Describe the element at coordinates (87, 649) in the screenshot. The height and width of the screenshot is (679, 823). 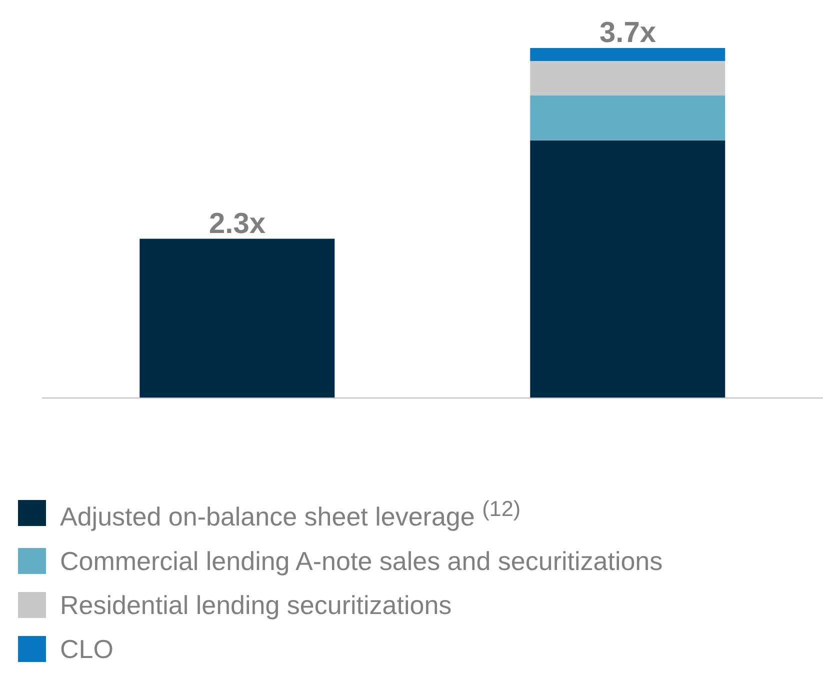
I see `legend-label: CLO` at that location.